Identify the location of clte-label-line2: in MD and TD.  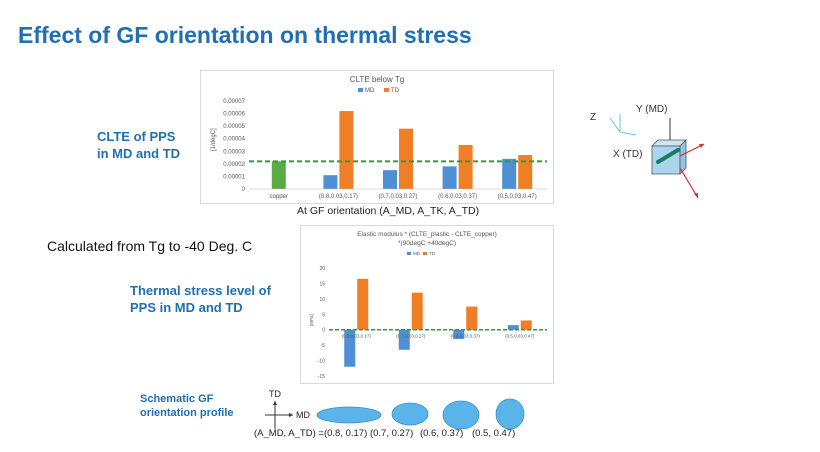
(139, 153).